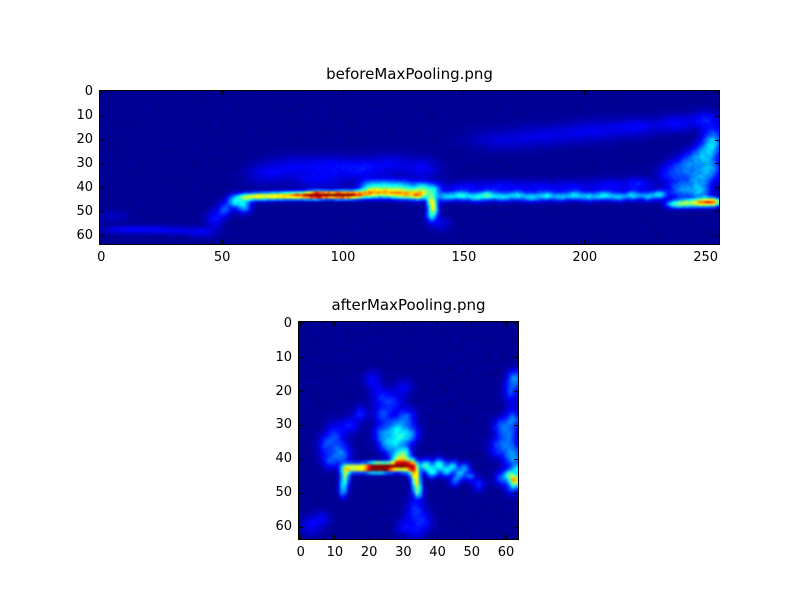 The height and width of the screenshot is (600, 800). I want to click on x-tick-label: 150, so click(464, 257).